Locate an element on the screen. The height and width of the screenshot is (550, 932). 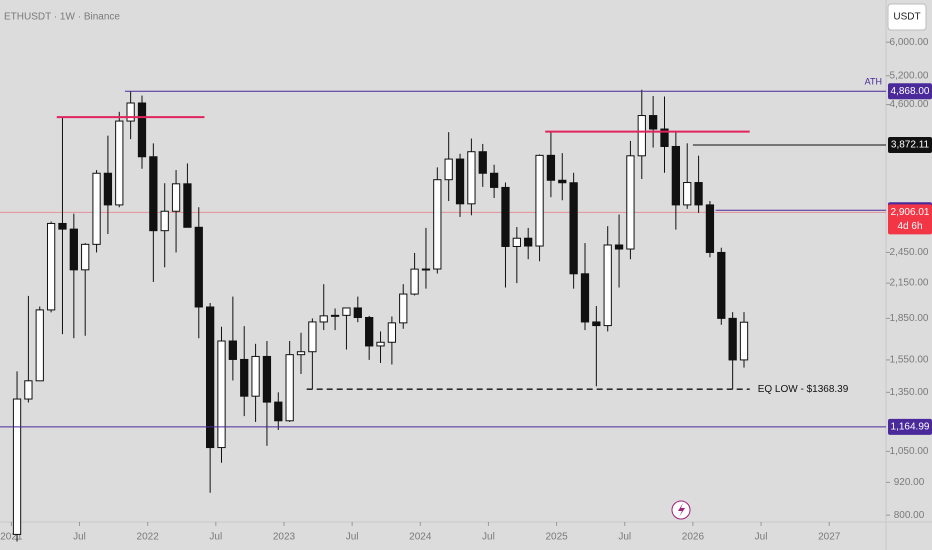
x-tick-label: 2022 is located at coordinates (148, 537).